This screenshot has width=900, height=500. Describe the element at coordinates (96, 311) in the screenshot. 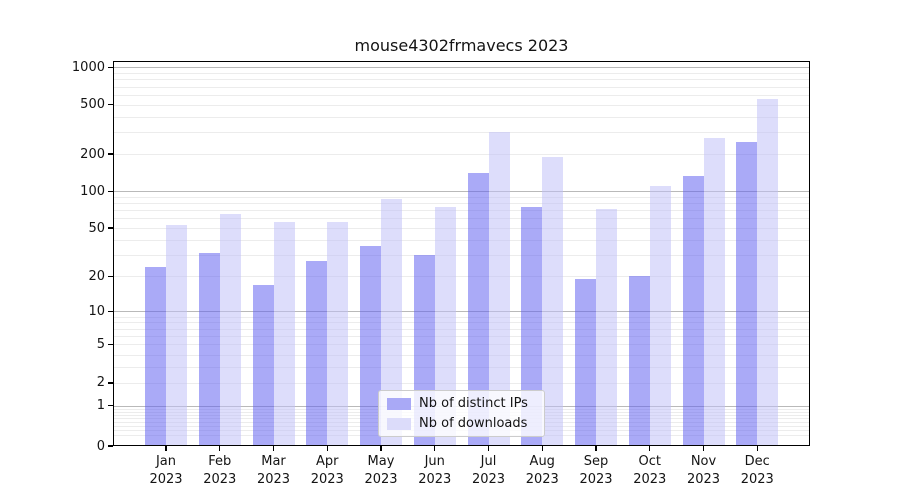

I see `y-tick-label: 10` at that location.